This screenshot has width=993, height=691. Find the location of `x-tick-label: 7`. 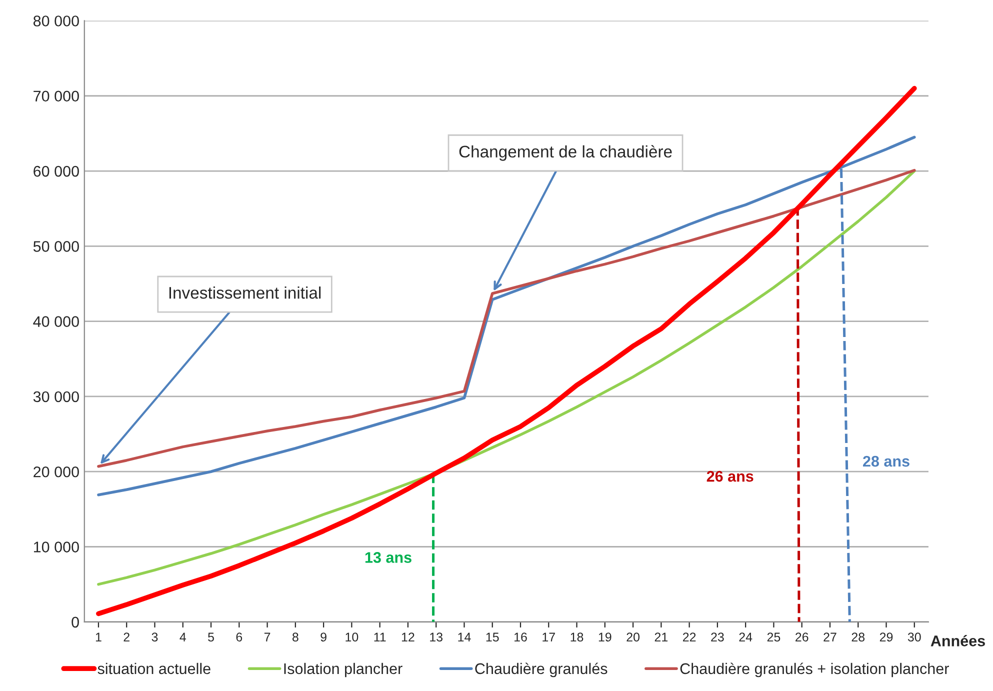

x-tick-label: 7 is located at coordinates (267, 637).